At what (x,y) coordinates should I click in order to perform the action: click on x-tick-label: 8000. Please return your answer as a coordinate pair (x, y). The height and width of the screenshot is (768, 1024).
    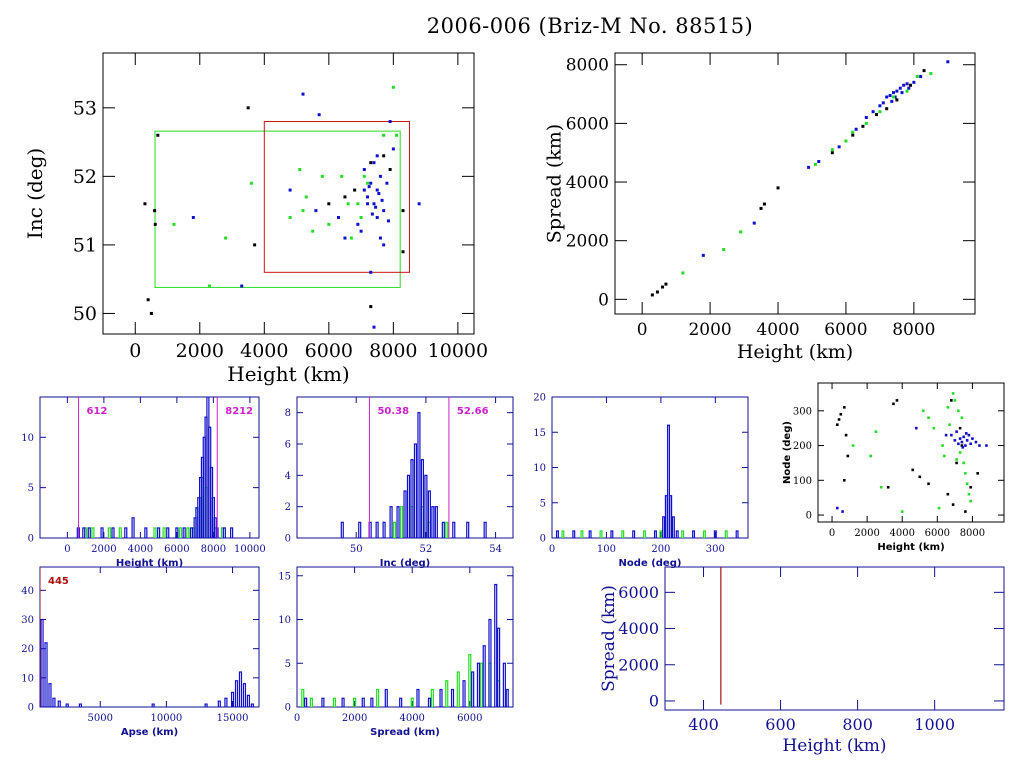
    Looking at the image, I should click on (972, 533).